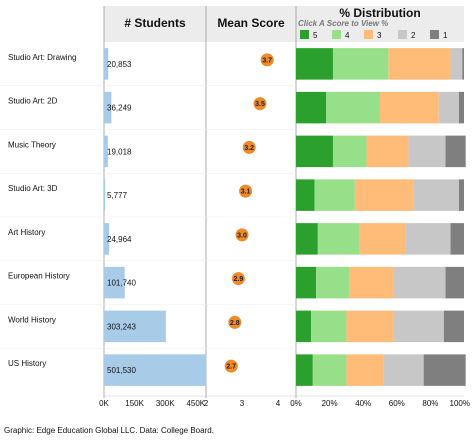  What do you see at coordinates (104, 403) in the screenshot?
I see `students-tick-label: 0K` at bounding box center [104, 403].